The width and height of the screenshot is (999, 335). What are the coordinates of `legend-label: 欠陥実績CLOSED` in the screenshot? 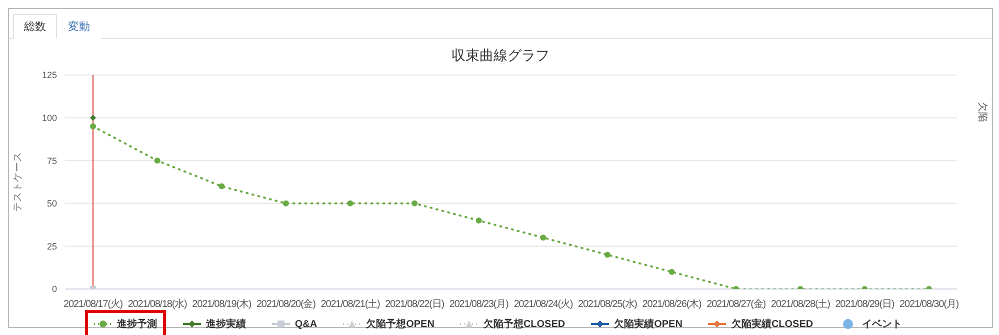 It's located at (772, 324).